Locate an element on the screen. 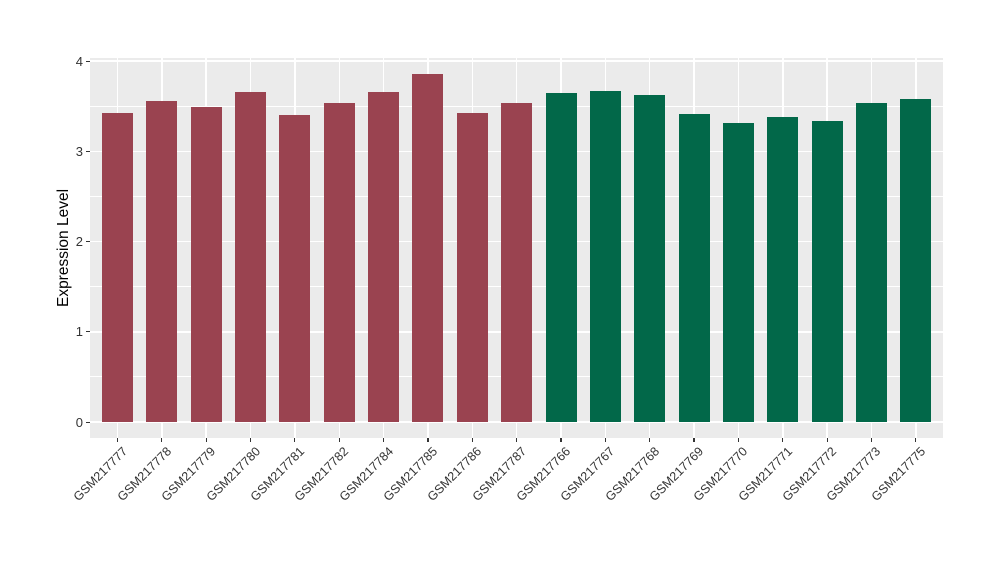 The image size is (1000, 580). y-axis-title: Expression Level is located at coordinates (63, 248).